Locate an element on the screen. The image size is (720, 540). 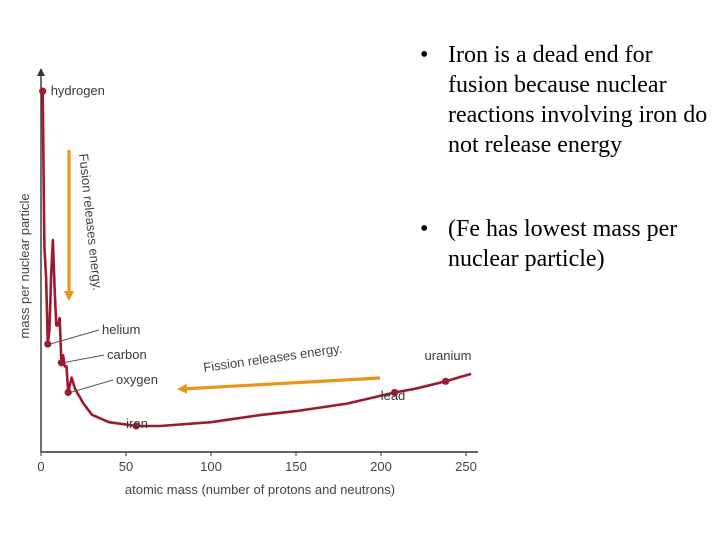
fission-arrow is located at coordinates (279, 385).